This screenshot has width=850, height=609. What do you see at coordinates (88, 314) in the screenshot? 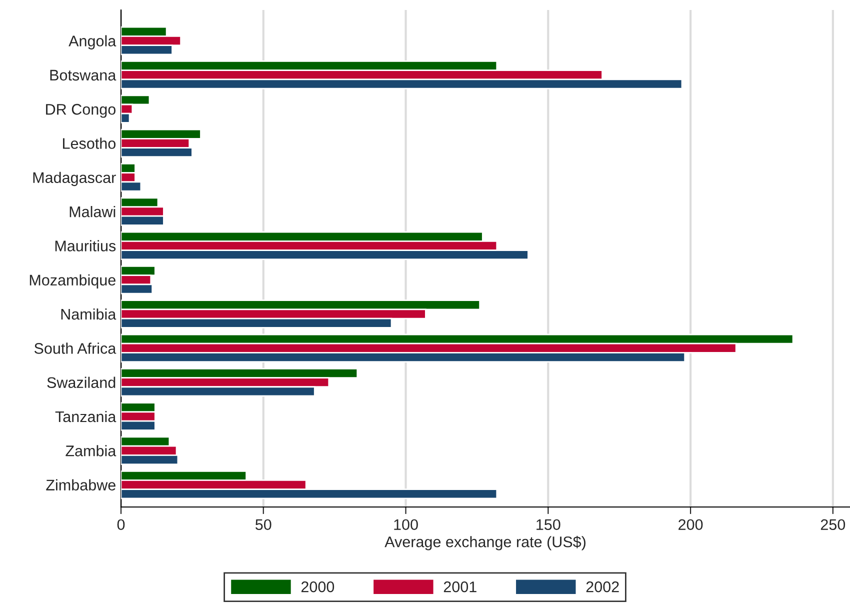
I see `y-tick-label: Namibia` at bounding box center [88, 314].